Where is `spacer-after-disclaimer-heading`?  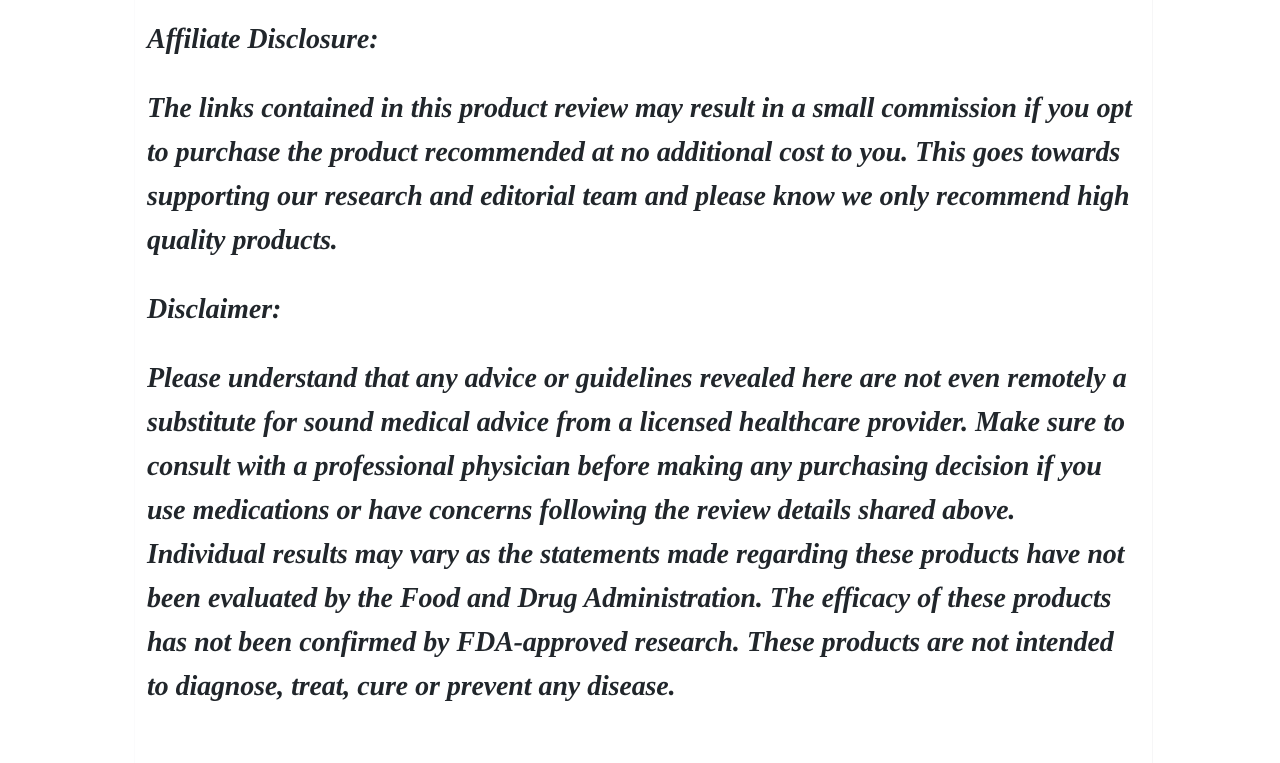
spacer-after-disclaimer-heading is located at coordinates (643, 344).